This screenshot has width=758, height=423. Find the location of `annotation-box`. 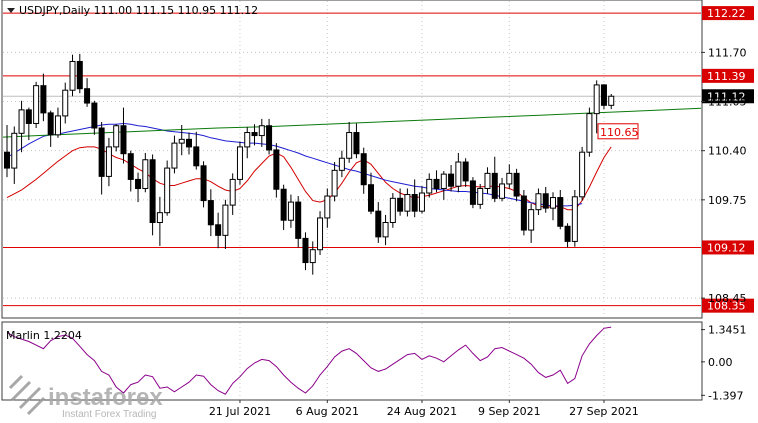

annotation-box is located at coordinates (618, 131).